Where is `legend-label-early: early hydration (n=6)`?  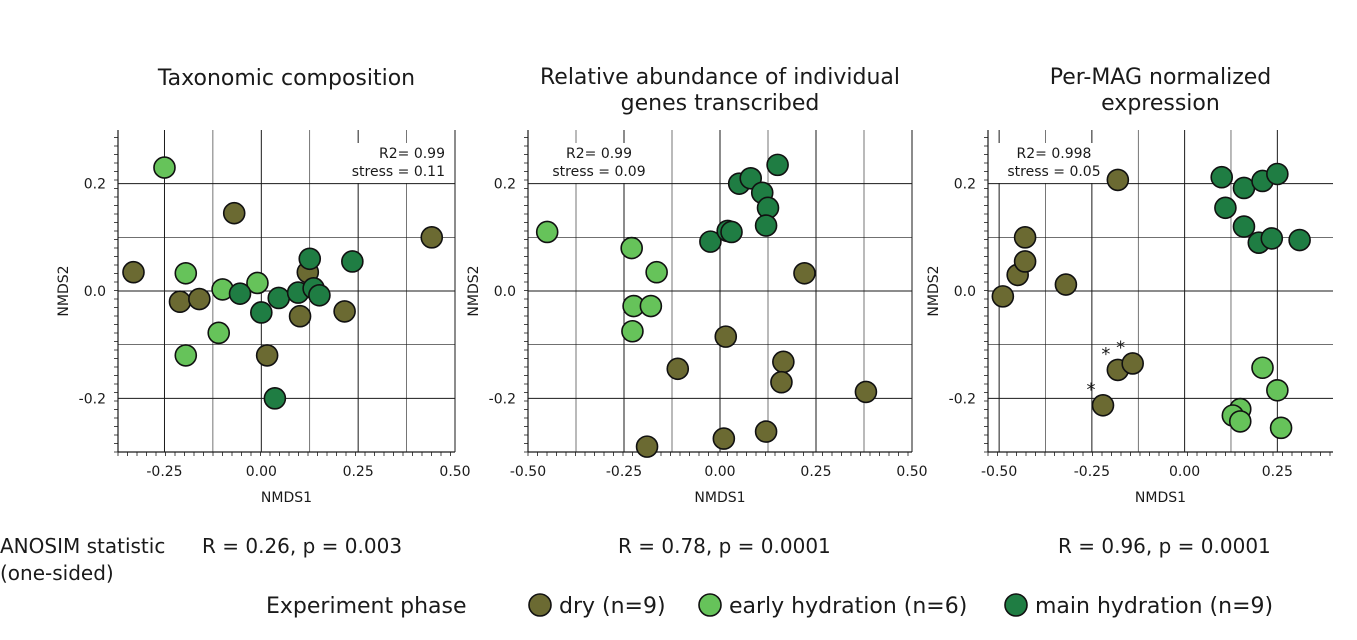
legend-label-early: early hydration (n=6) is located at coordinates (848, 606).